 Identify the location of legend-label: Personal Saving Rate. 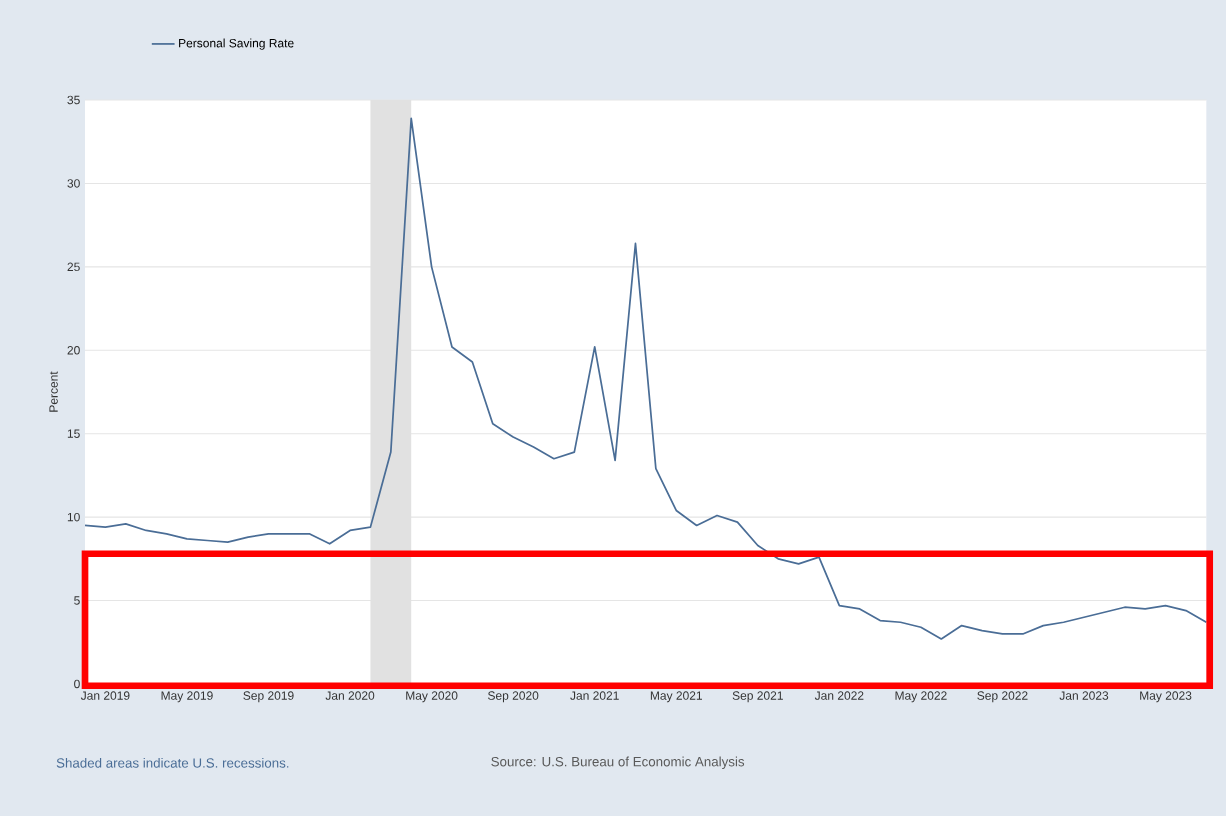
(236, 44).